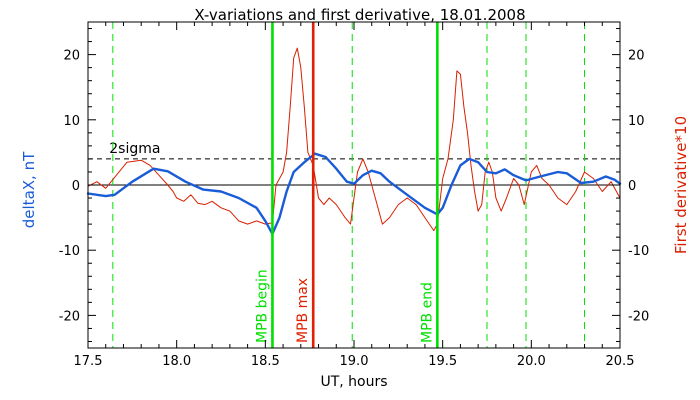 Image resolution: width=700 pixels, height=400 pixels. I want to click on y-tick-label-right-0: -20, so click(638, 316).